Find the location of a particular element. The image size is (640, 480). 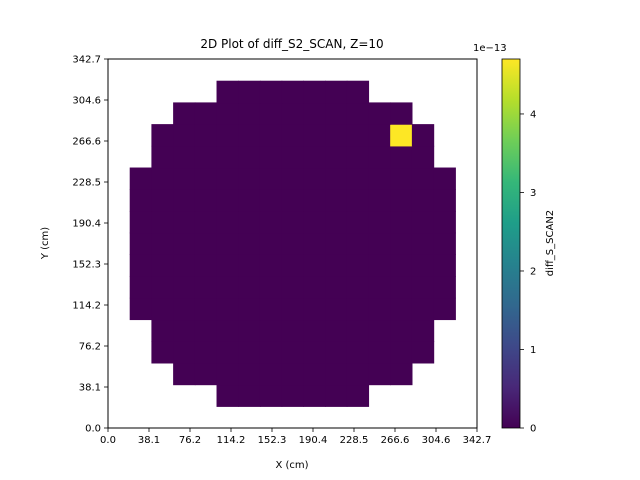

y-tick-label: 76.2 is located at coordinates (90, 347).